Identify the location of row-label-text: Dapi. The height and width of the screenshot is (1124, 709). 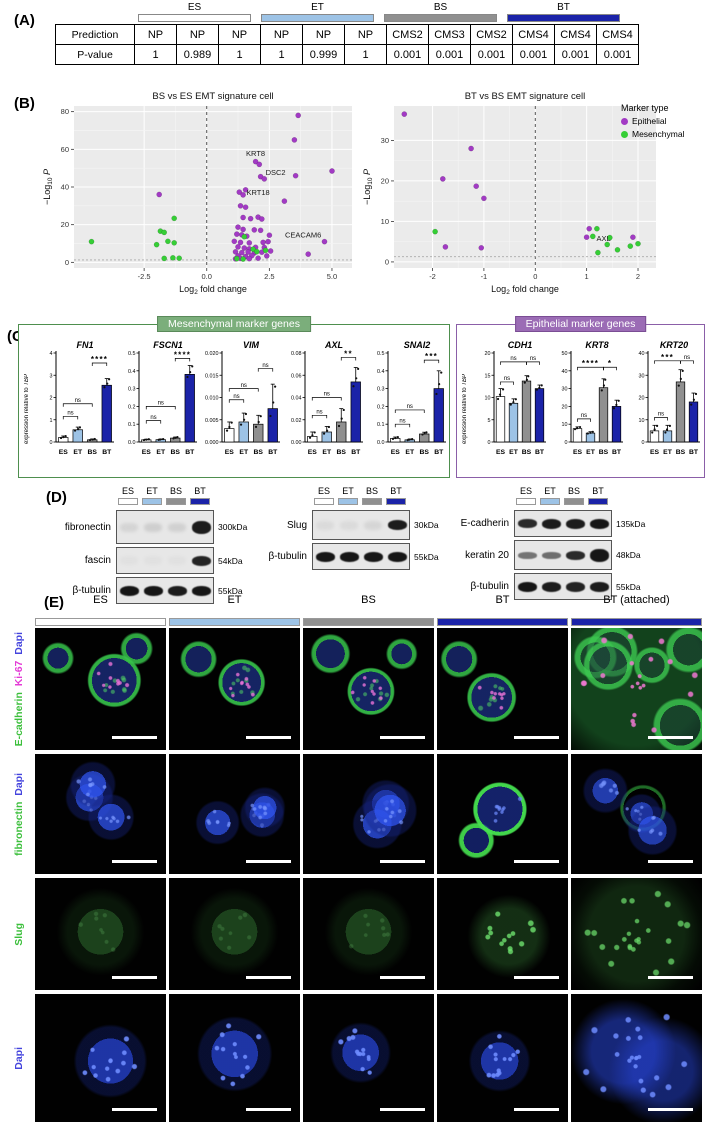
(19, 1058).